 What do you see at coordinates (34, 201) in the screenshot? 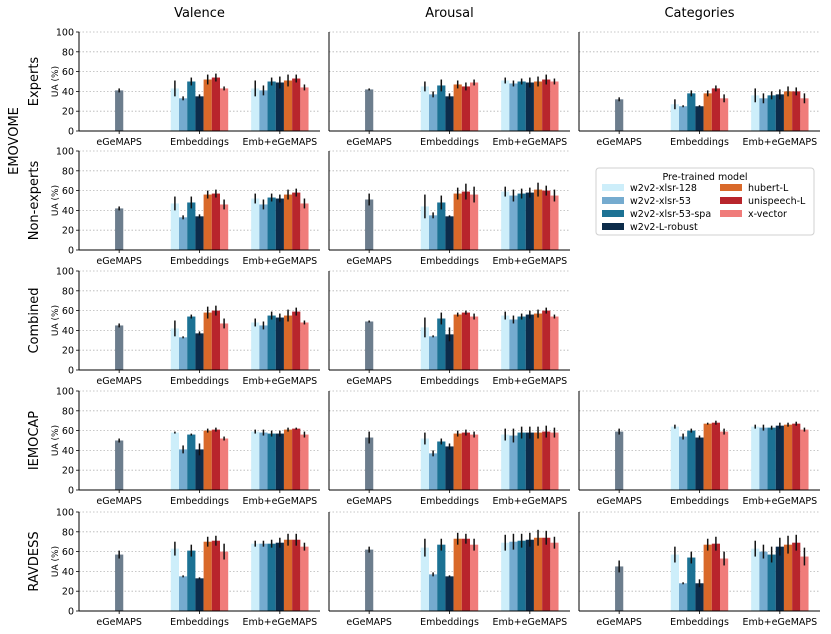
I see `row-label: Non-experts` at bounding box center [34, 201].